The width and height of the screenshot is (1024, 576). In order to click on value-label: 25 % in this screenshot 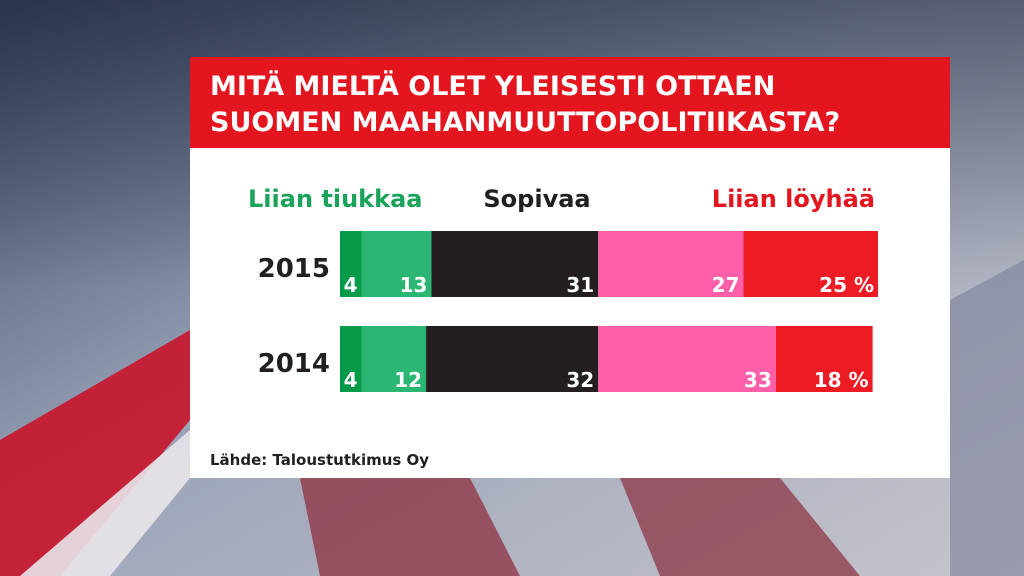, I will do `click(846, 285)`.